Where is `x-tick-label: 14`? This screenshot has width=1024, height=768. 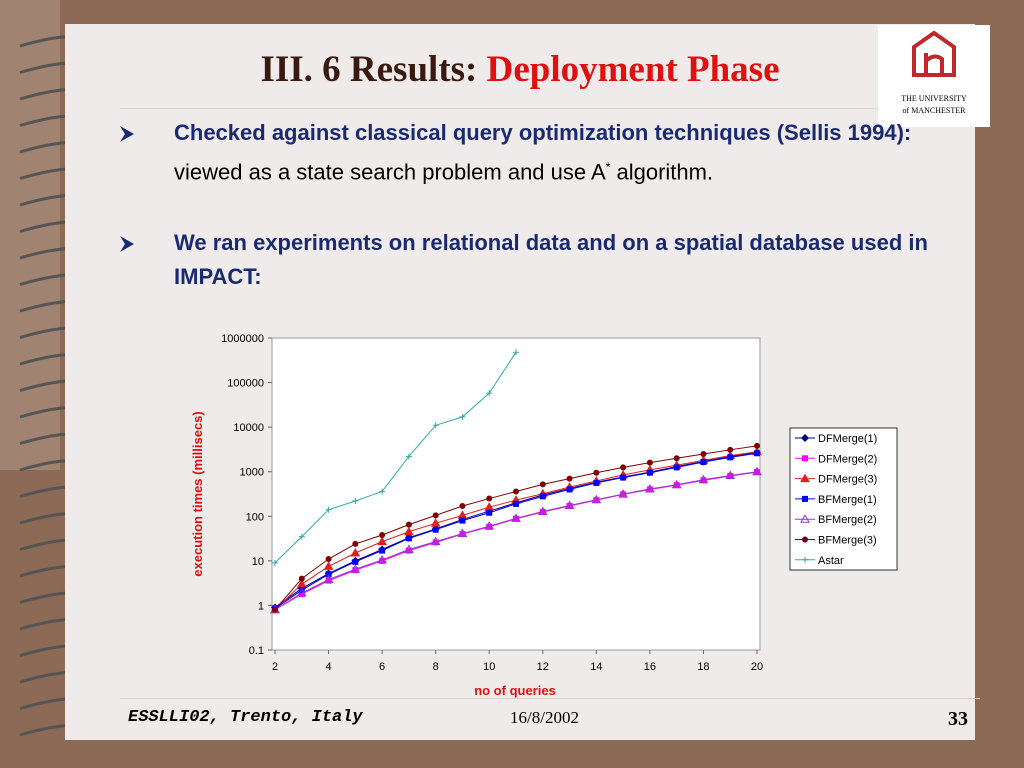
x-tick-label: 14 is located at coordinates (596, 667).